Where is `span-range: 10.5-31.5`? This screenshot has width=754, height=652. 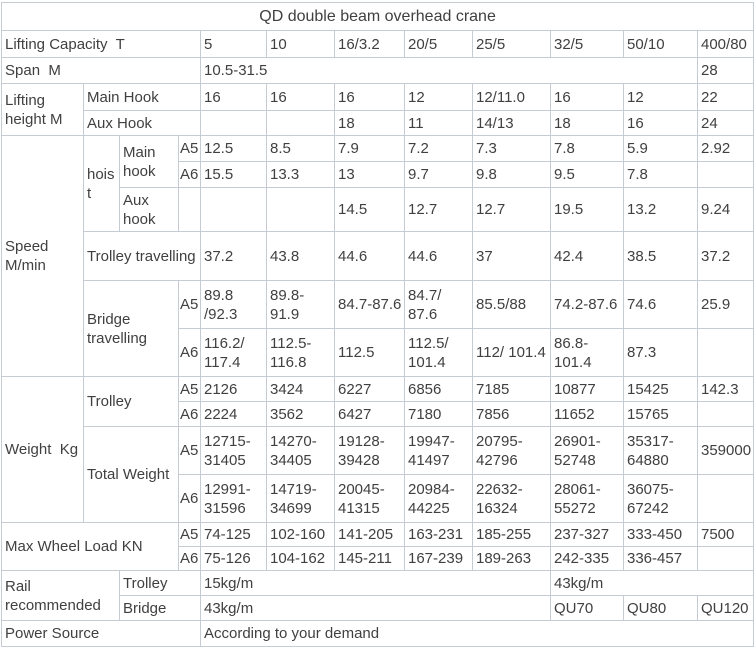
span-range: 10.5-31.5 is located at coordinates (449, 70).